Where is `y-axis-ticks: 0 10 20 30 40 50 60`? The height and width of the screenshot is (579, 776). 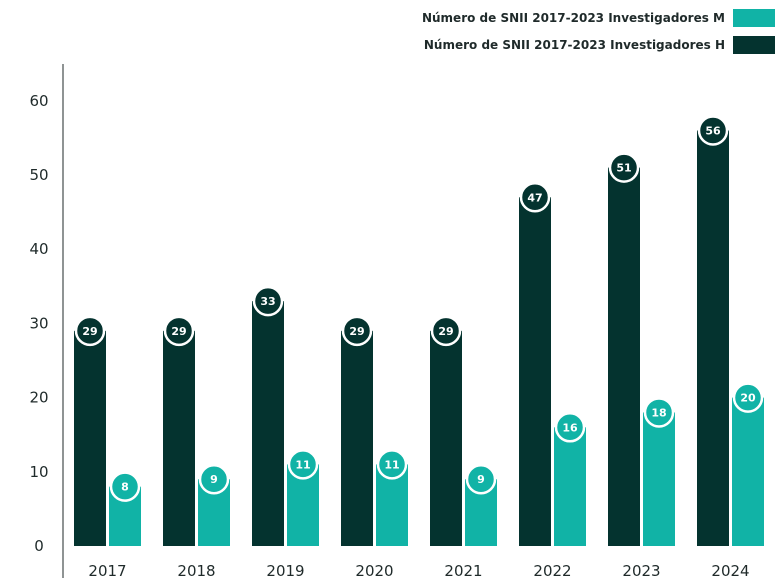 y-axis-ticks: 0 10 20 30 40 50 60 is located at coordinates (38, 323).